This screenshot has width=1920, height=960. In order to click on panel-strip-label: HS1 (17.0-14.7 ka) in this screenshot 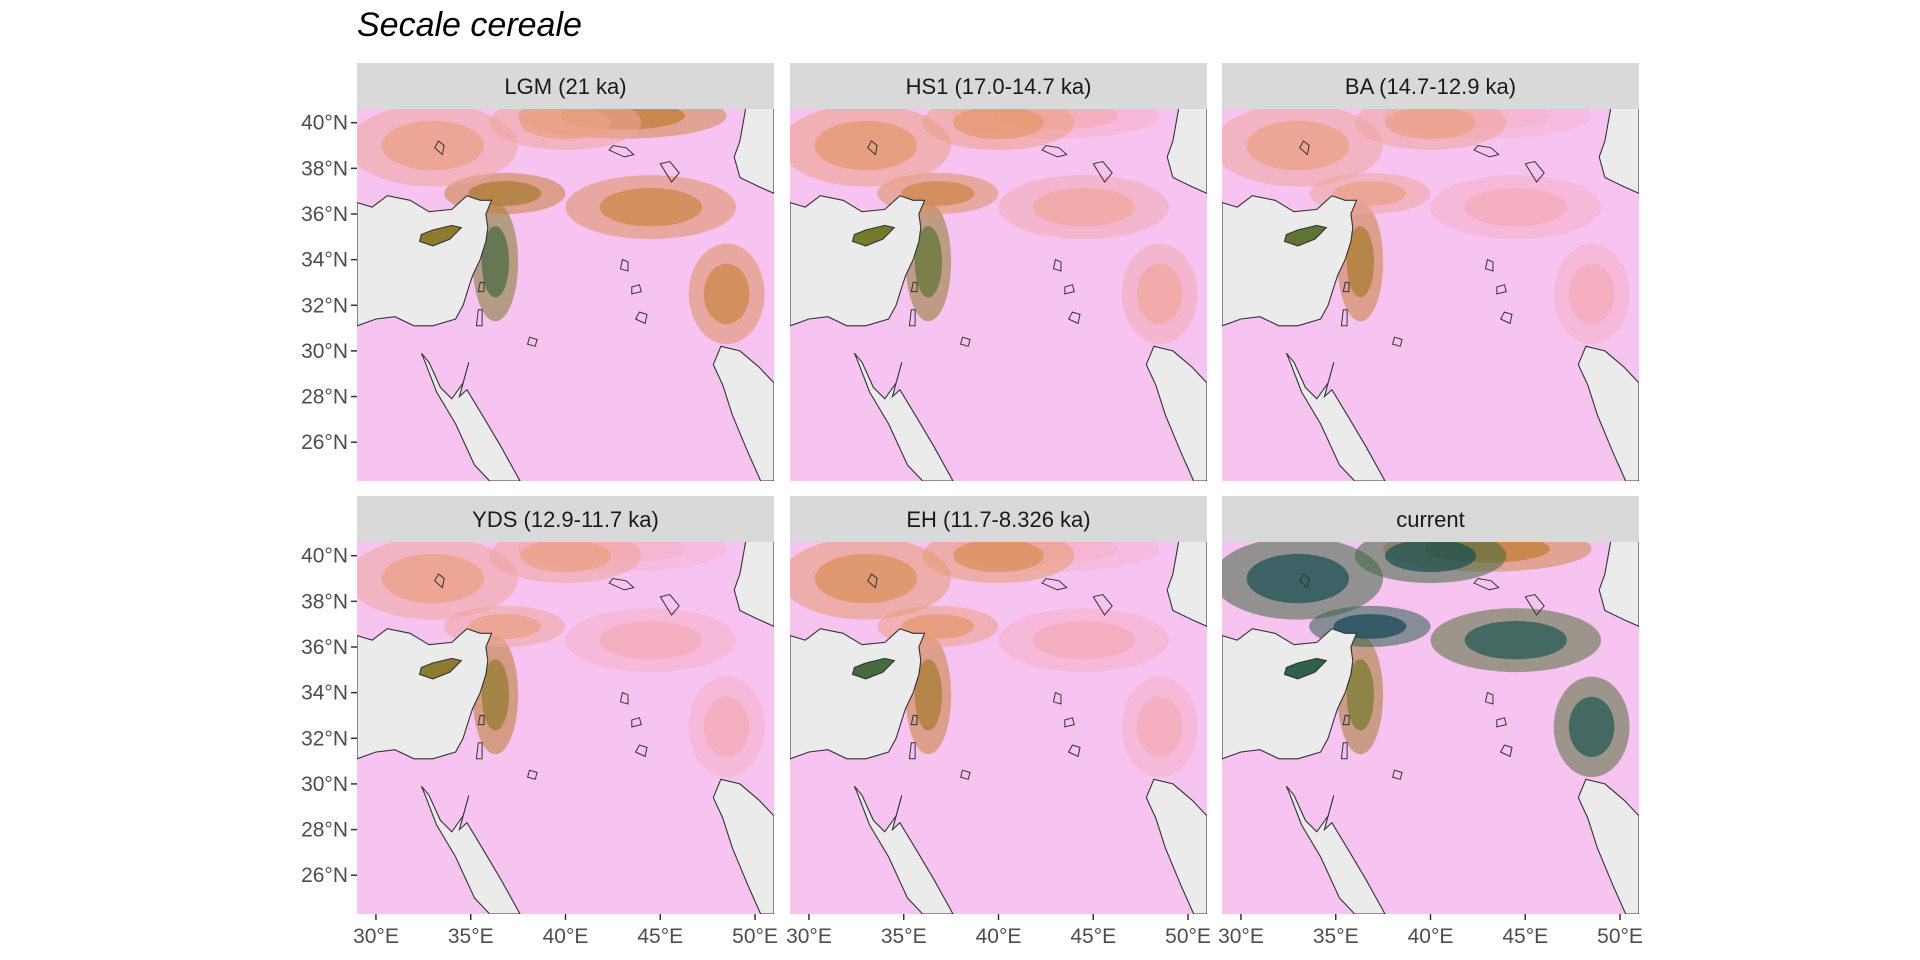, I will do `click(999, 86)`.